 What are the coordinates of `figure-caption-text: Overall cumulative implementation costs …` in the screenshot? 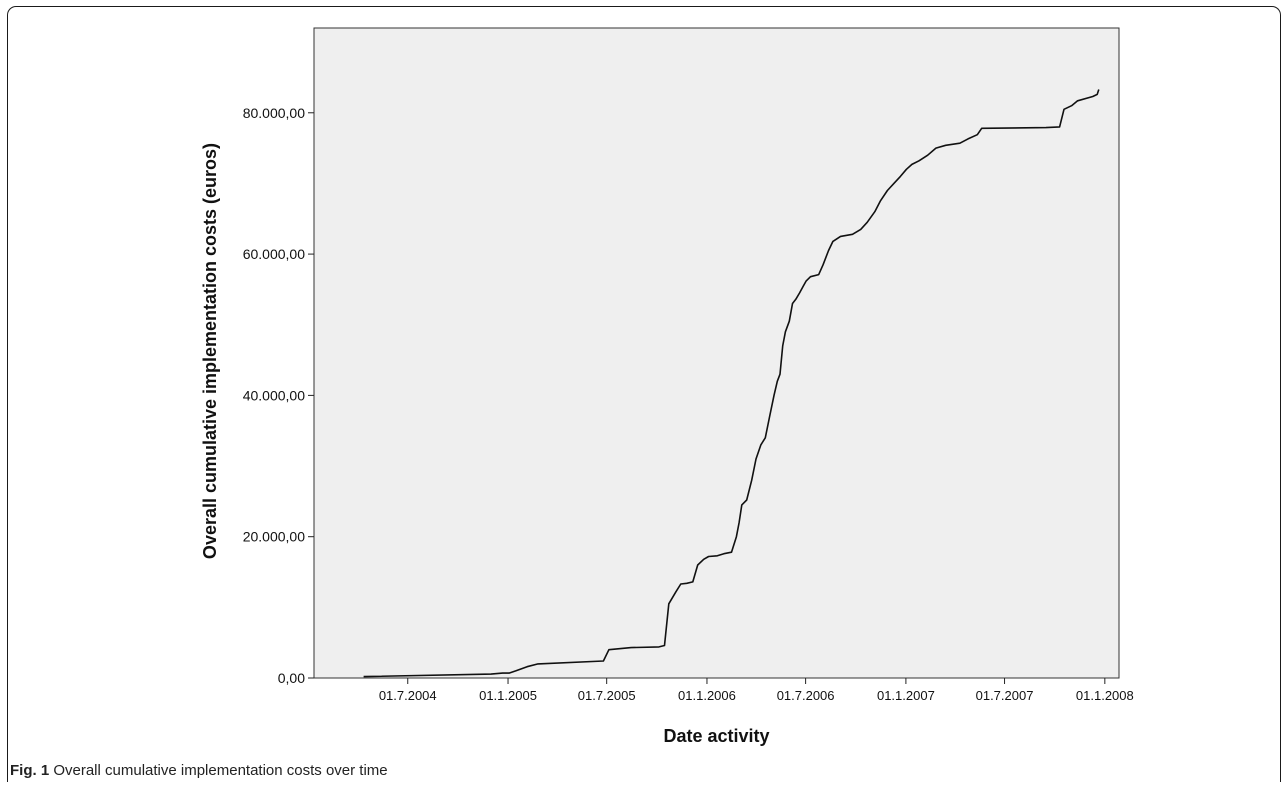 It's located at (218, 770).